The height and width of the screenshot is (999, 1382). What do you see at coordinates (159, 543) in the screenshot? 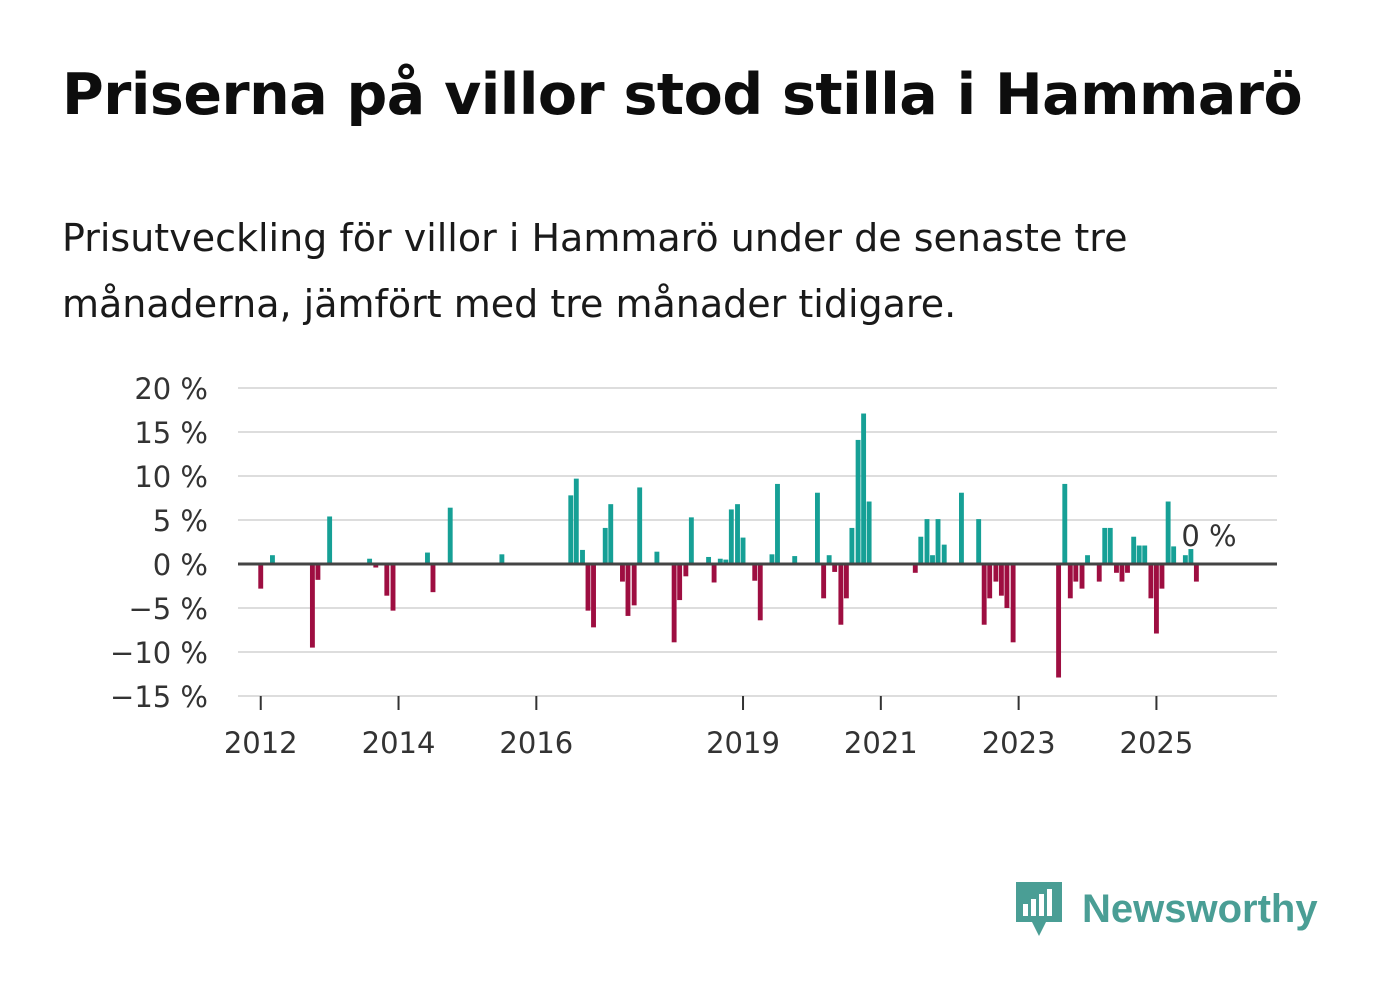
I see `y-axis-labels: 20 % 15 % 10 % 5 % 0 % −5 % −10 % −15 %` at bounding box center [159, 543].